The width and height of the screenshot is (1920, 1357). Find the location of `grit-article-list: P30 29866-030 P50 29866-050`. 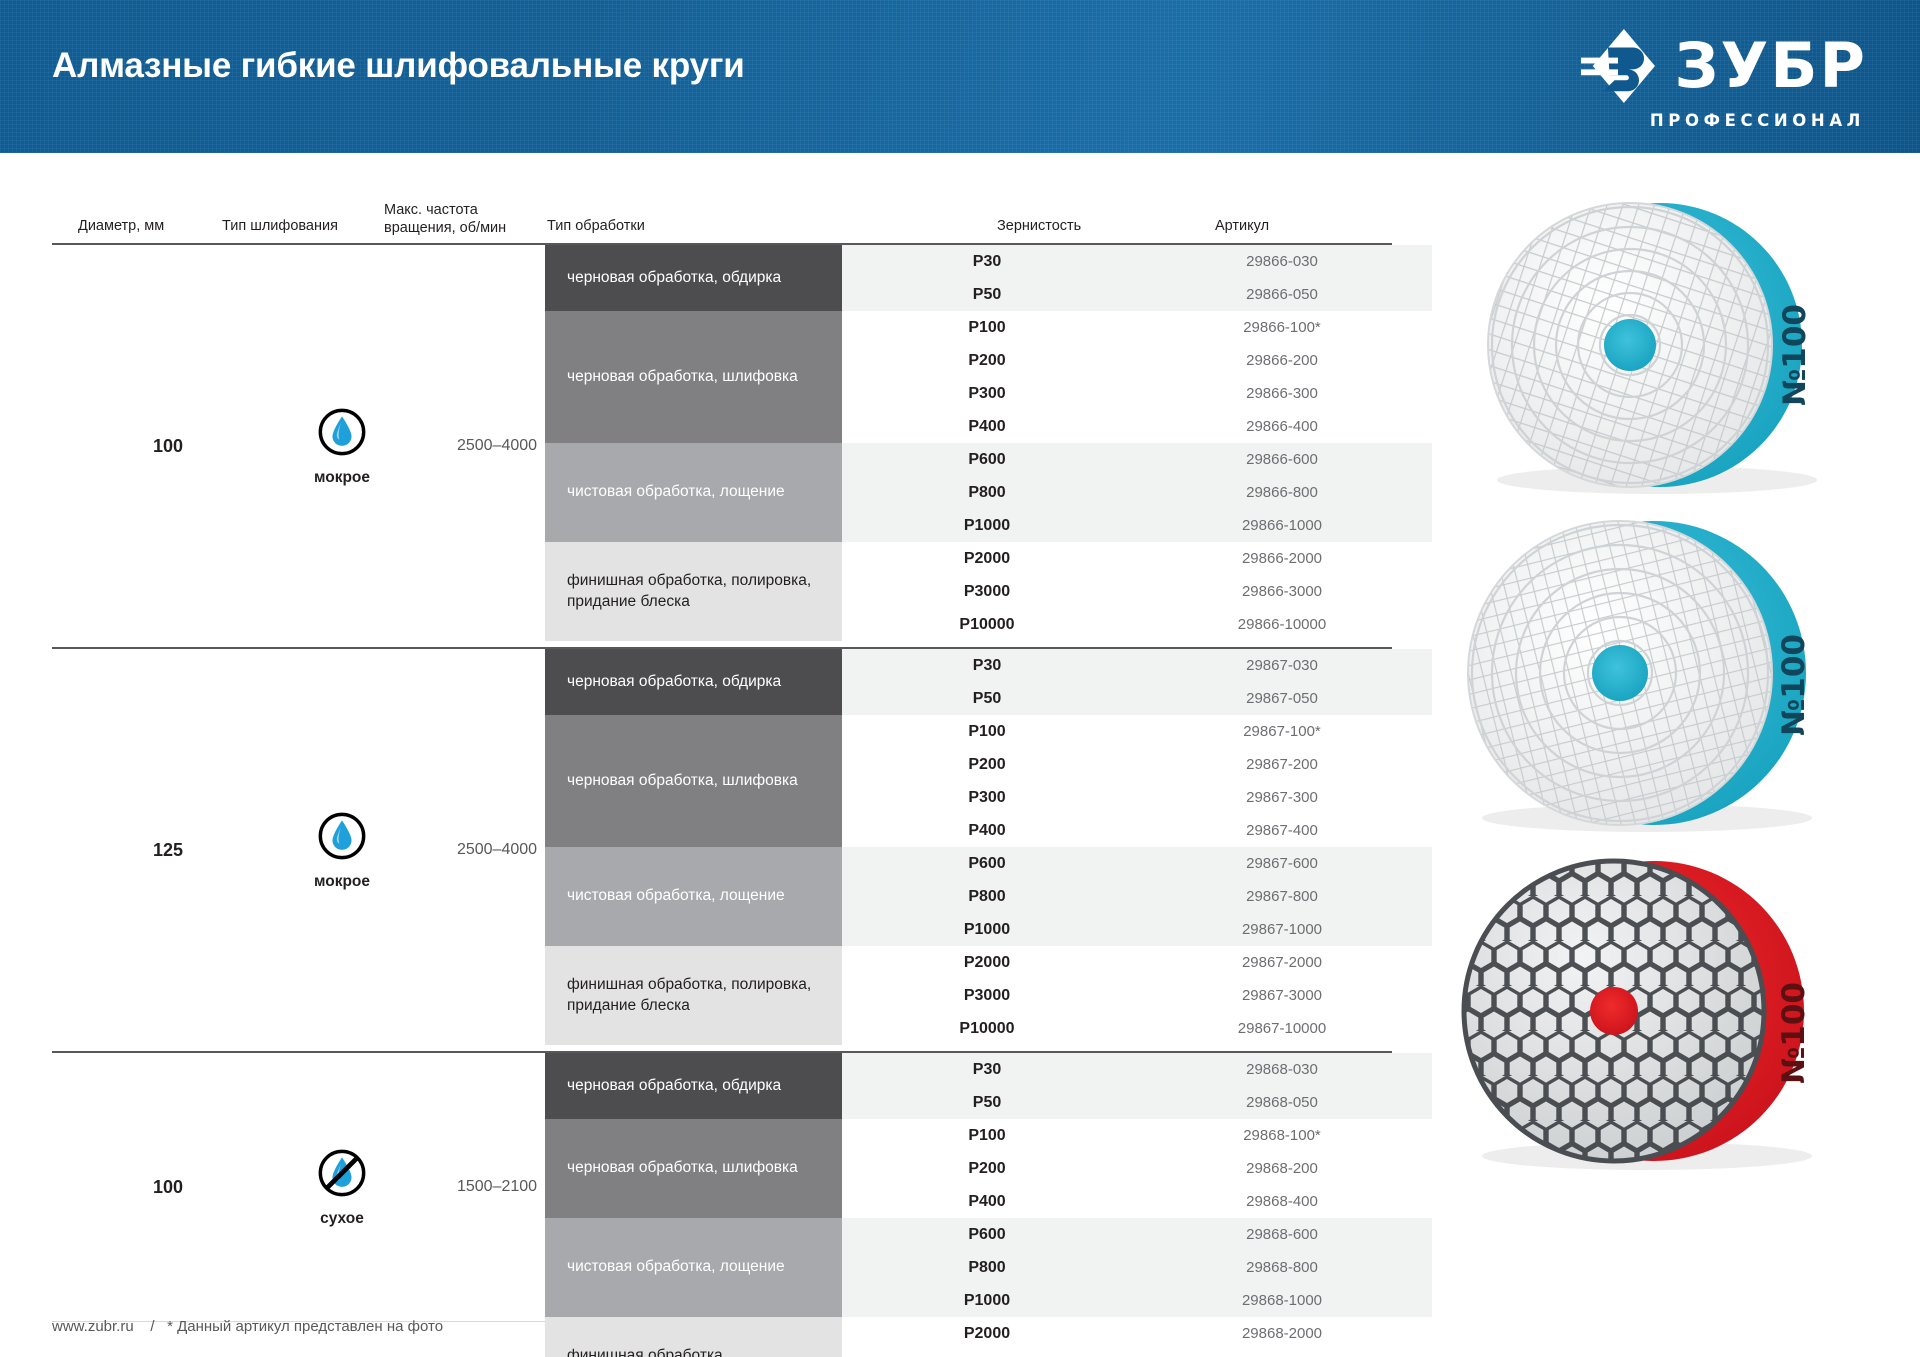

grit-article-list: P30 29866-030 P50 29866-050 is located at coordinates (1137, 278).